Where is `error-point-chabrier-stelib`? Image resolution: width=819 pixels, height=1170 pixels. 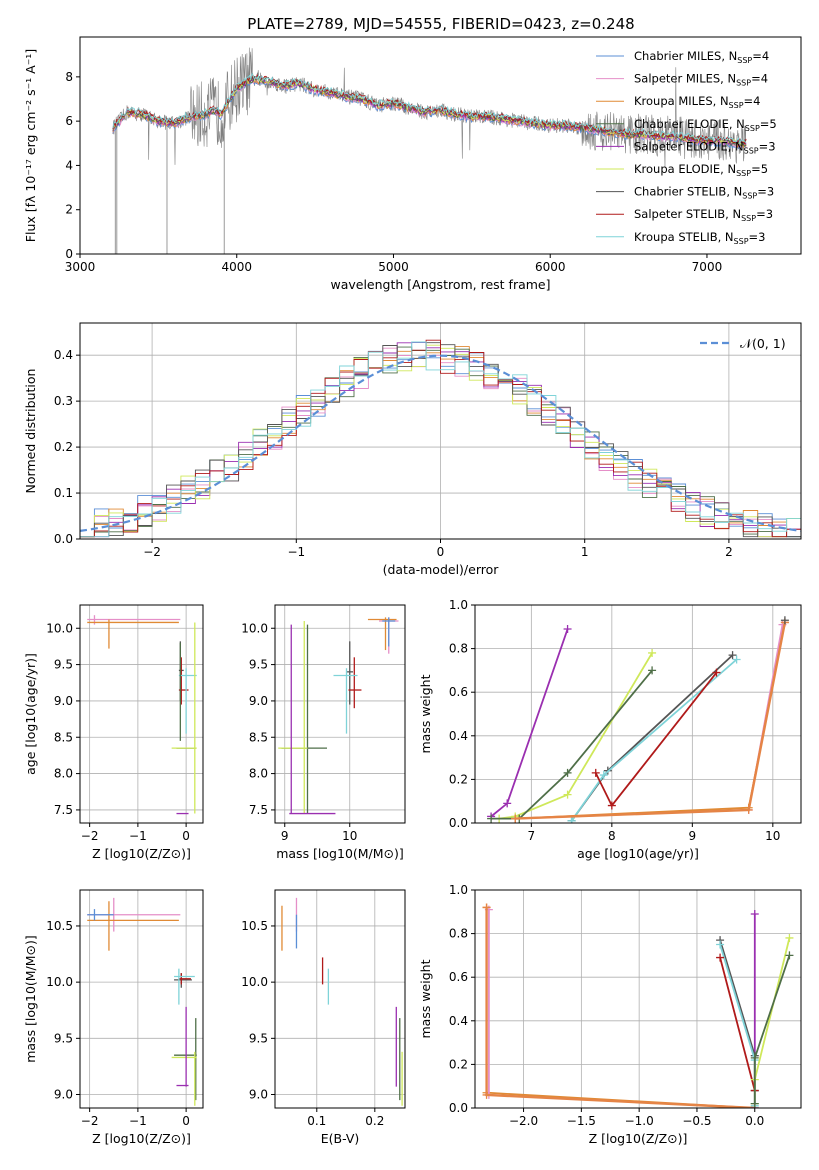 error-point-chabrier-stelib is located at coordinates (349, 673).